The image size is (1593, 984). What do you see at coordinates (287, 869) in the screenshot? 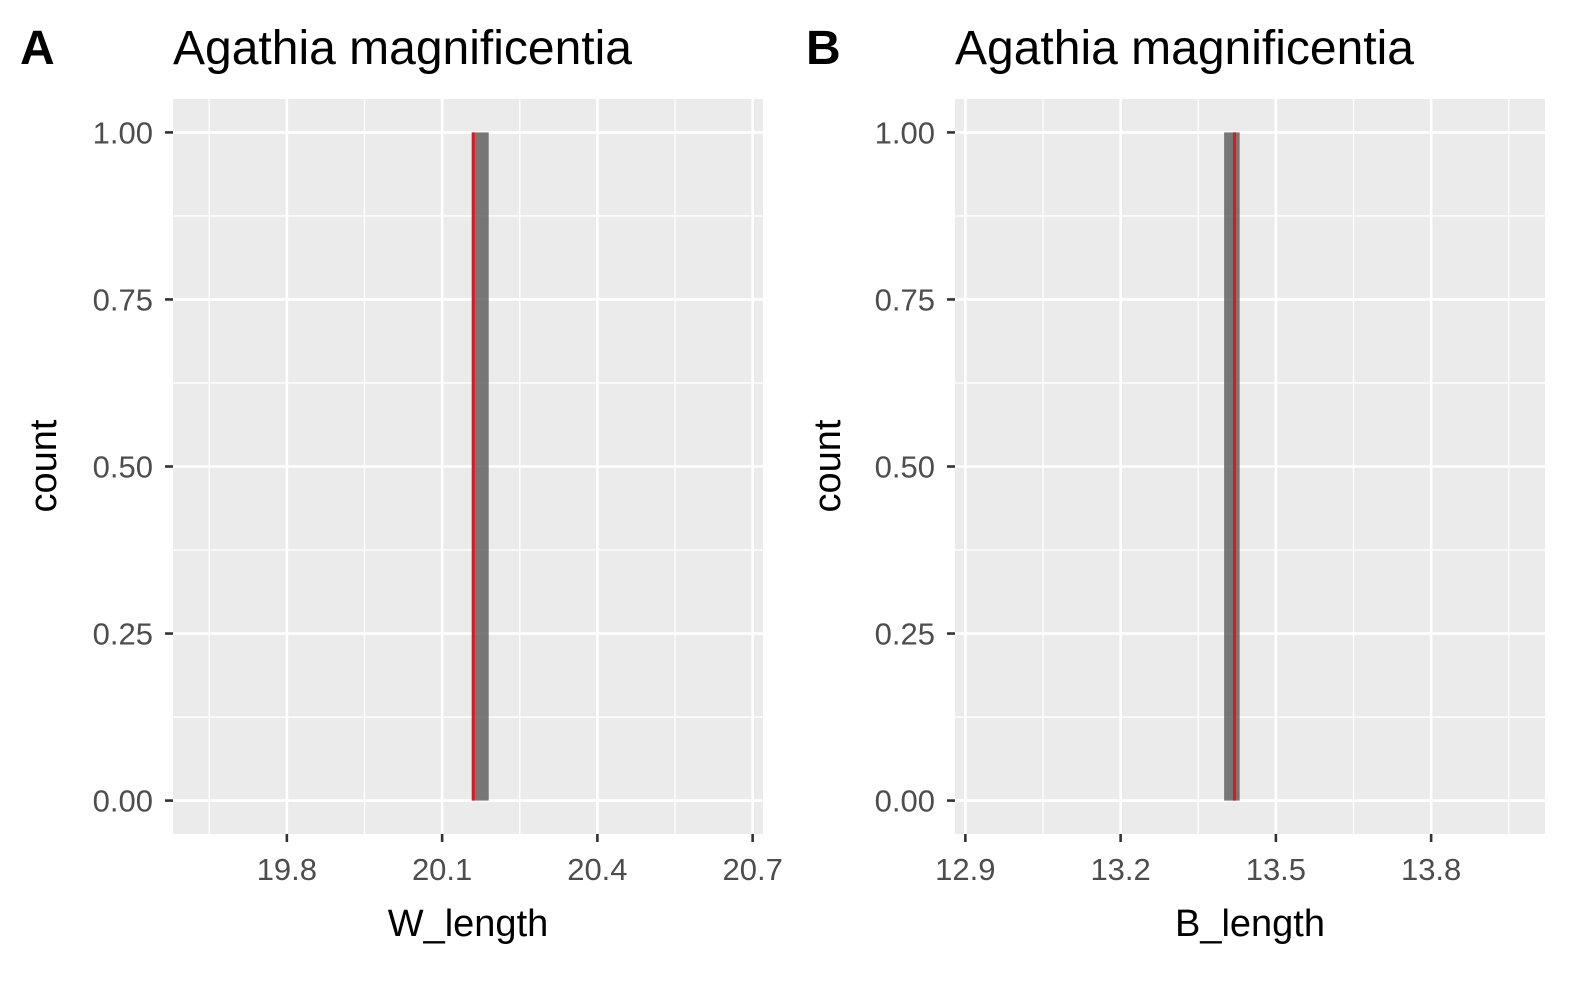
I see `x-tick-label: 19.8` at bounding box center [287, 869].